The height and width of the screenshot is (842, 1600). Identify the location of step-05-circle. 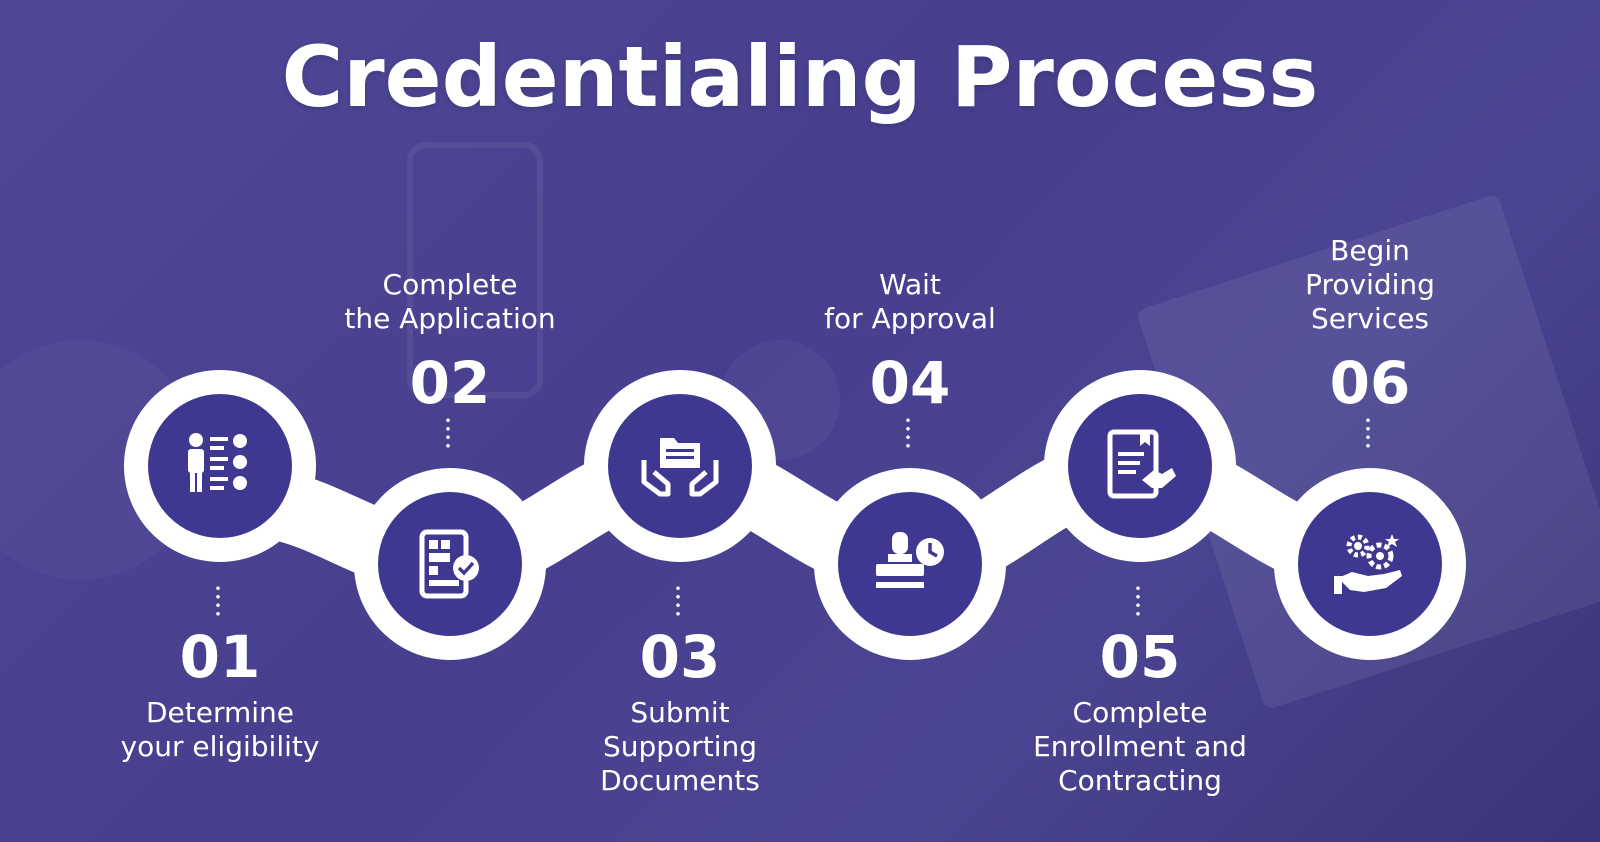
(1140, 466).